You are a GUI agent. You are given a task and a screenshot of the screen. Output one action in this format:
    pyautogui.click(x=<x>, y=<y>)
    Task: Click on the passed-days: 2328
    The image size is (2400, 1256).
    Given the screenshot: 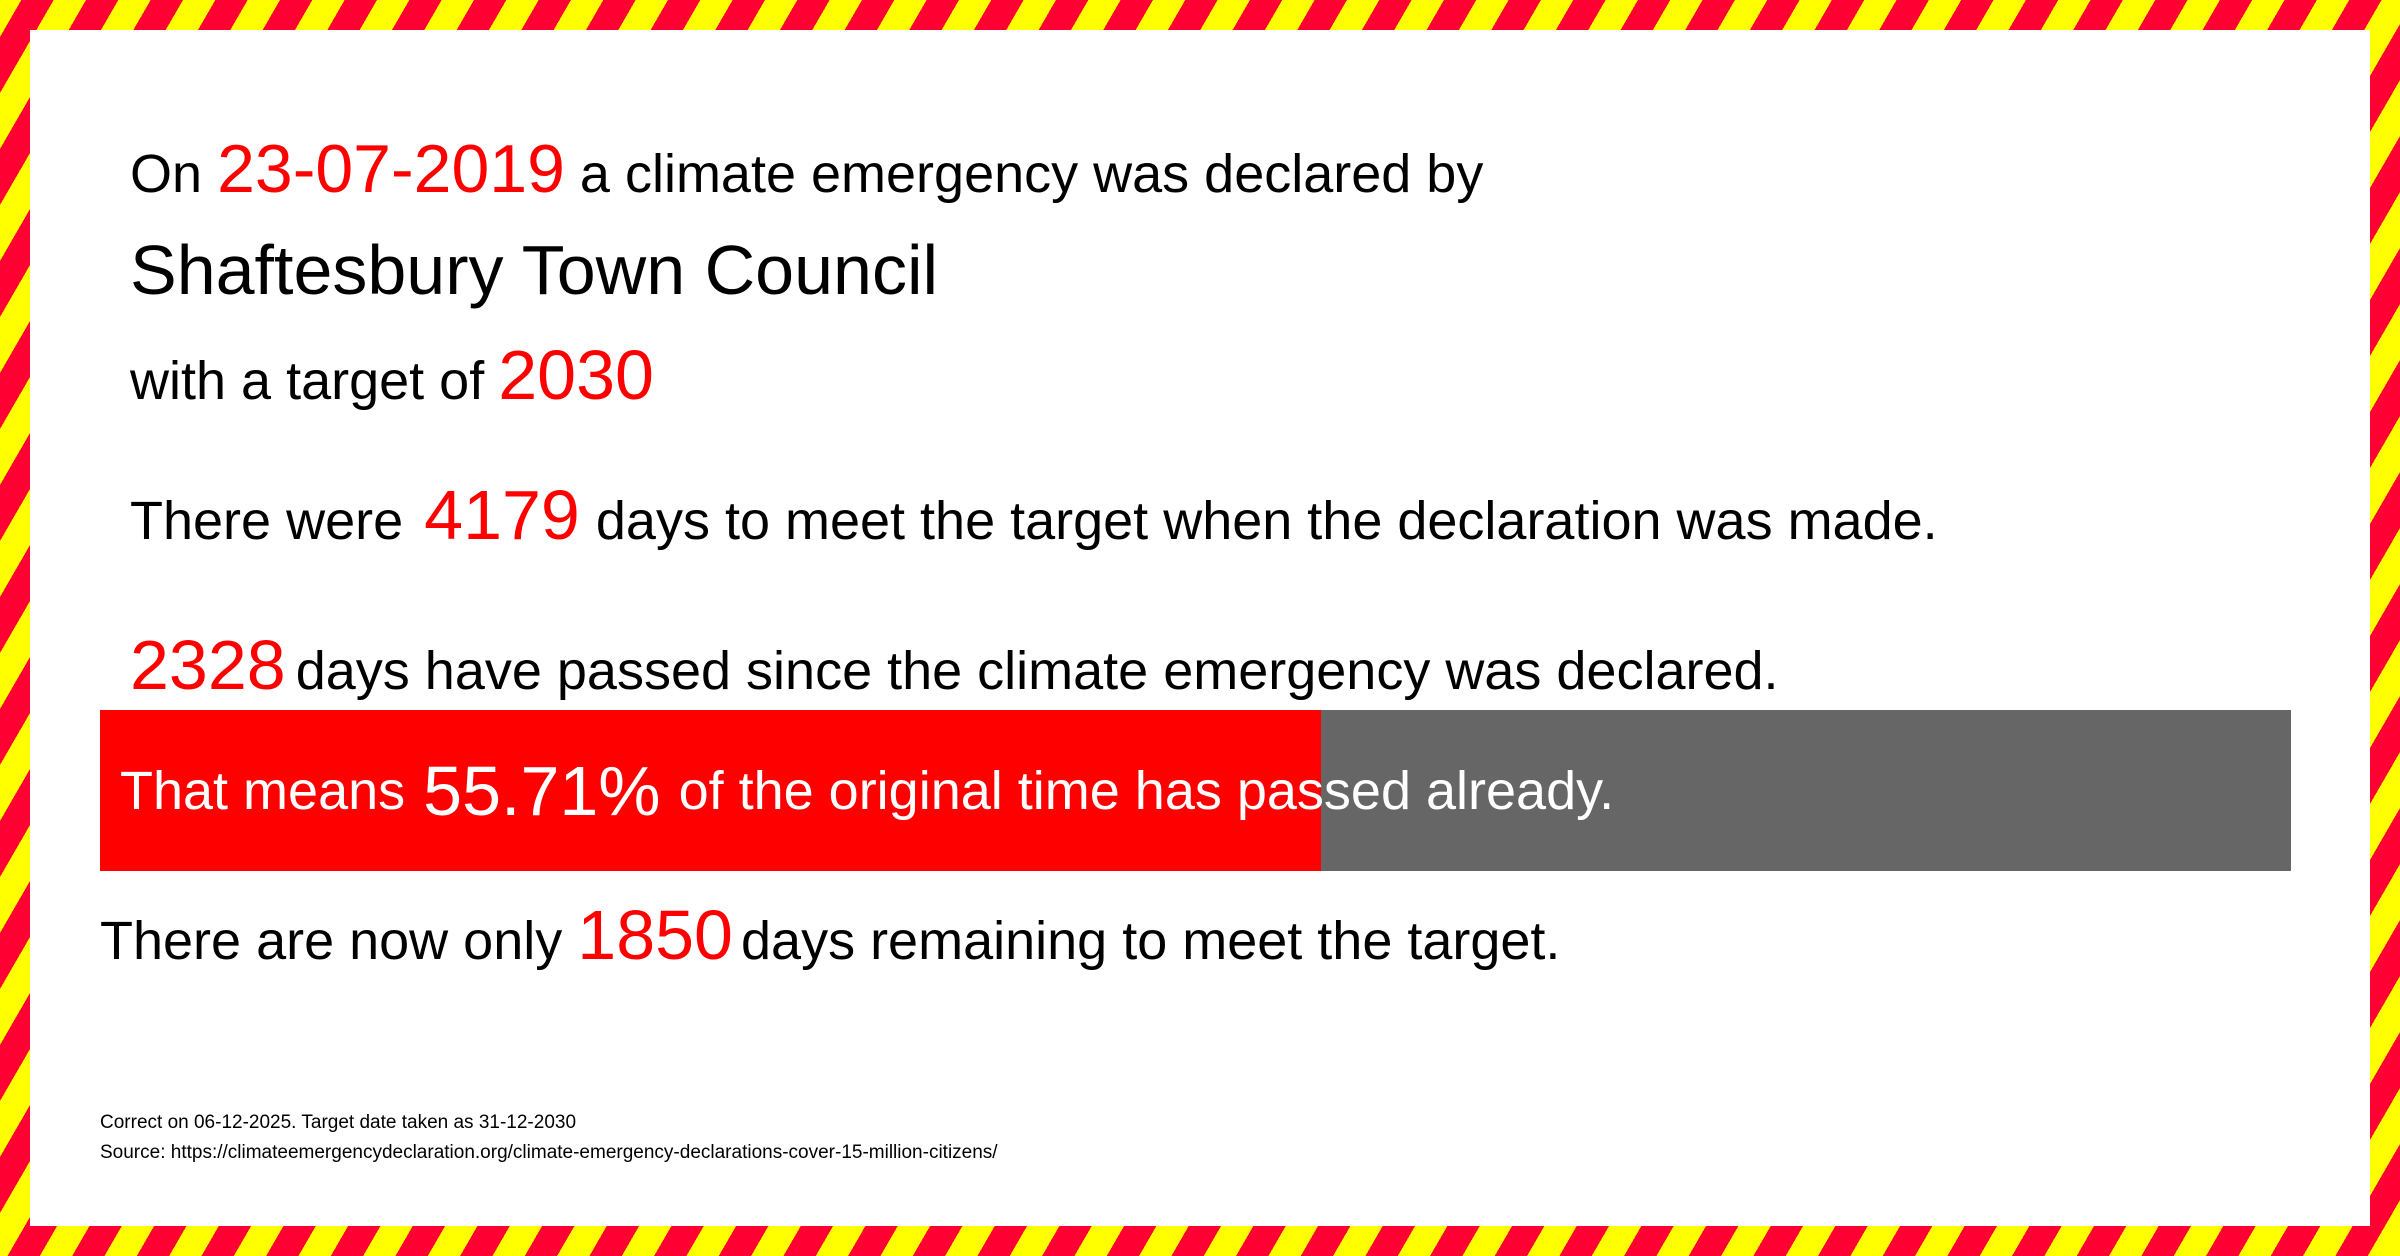 What is the action you would take?
    pyautogui.click(x=208, y=665)
    